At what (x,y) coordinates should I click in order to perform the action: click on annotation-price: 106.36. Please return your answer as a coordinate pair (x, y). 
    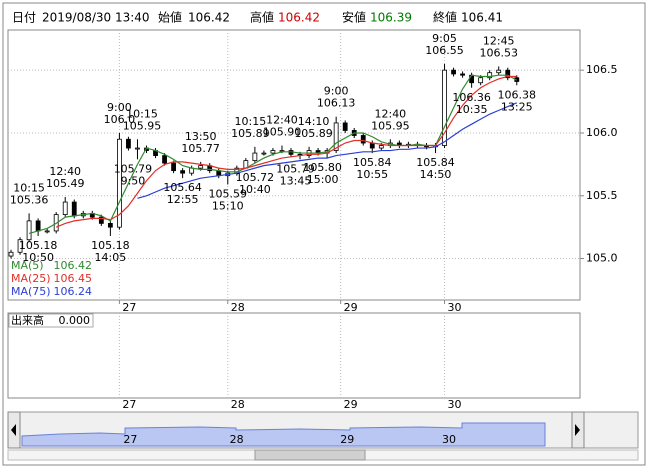
    Looking at the image, I should click on (471, 97).